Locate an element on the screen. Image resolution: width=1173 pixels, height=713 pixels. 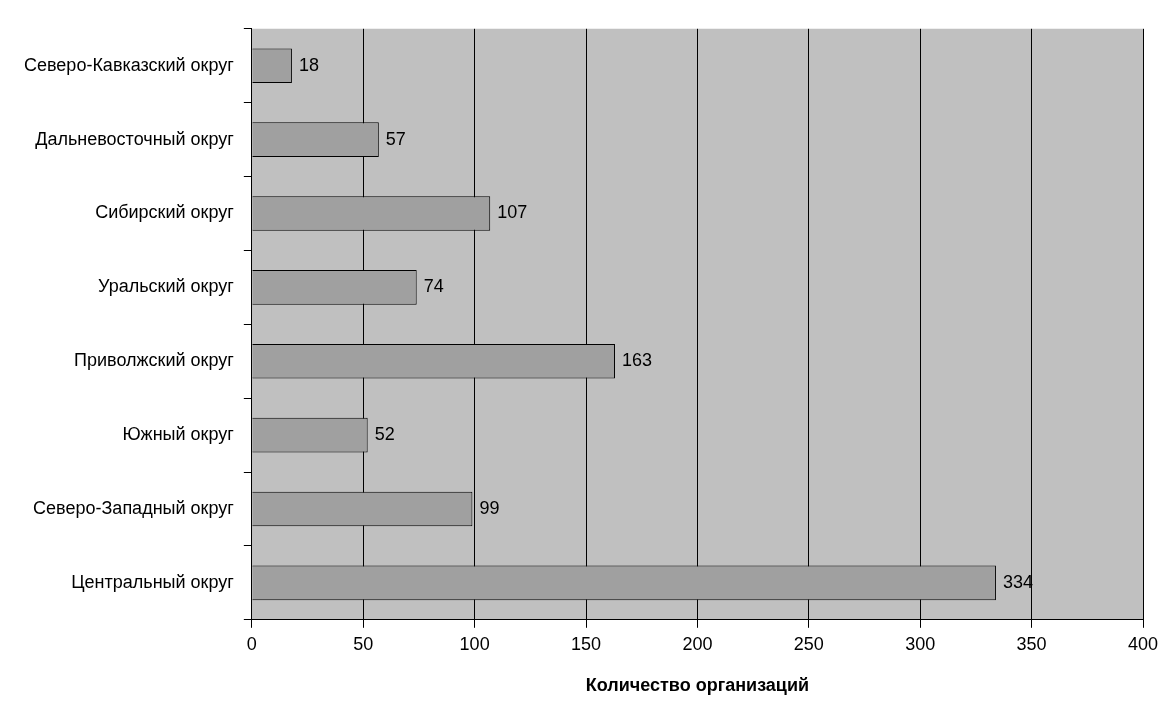
y-tick-label: Уральский округ is located at coordinates (166, 286).